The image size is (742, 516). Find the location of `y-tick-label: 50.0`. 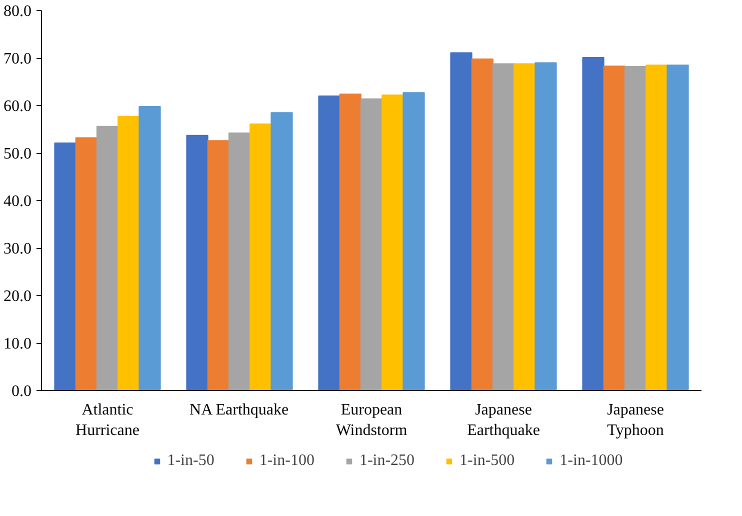

y-tick-label: 50.0 is located at coordinates (18, 154).